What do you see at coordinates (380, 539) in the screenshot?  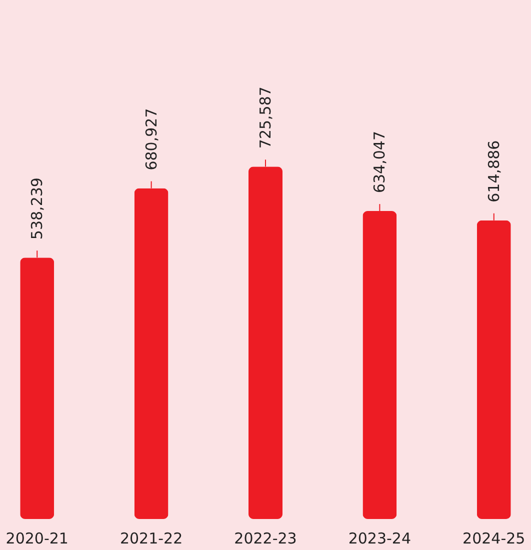 I see `x-tick-label: 2023-24` at bounding box center [380, 539].